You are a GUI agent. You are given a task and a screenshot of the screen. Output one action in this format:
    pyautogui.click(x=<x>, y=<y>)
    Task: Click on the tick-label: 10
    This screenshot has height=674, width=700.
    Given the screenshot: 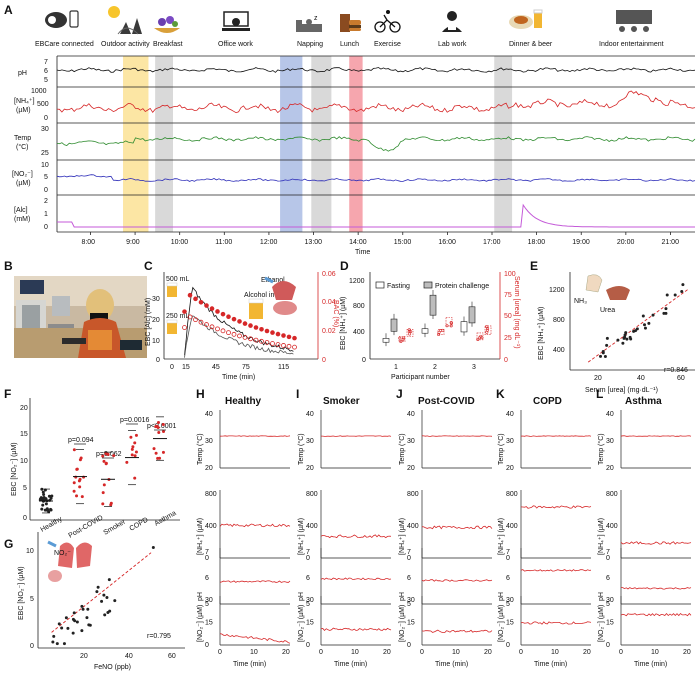 What is the action you would take?
    pyautogui.click(x=156, y=341)
    